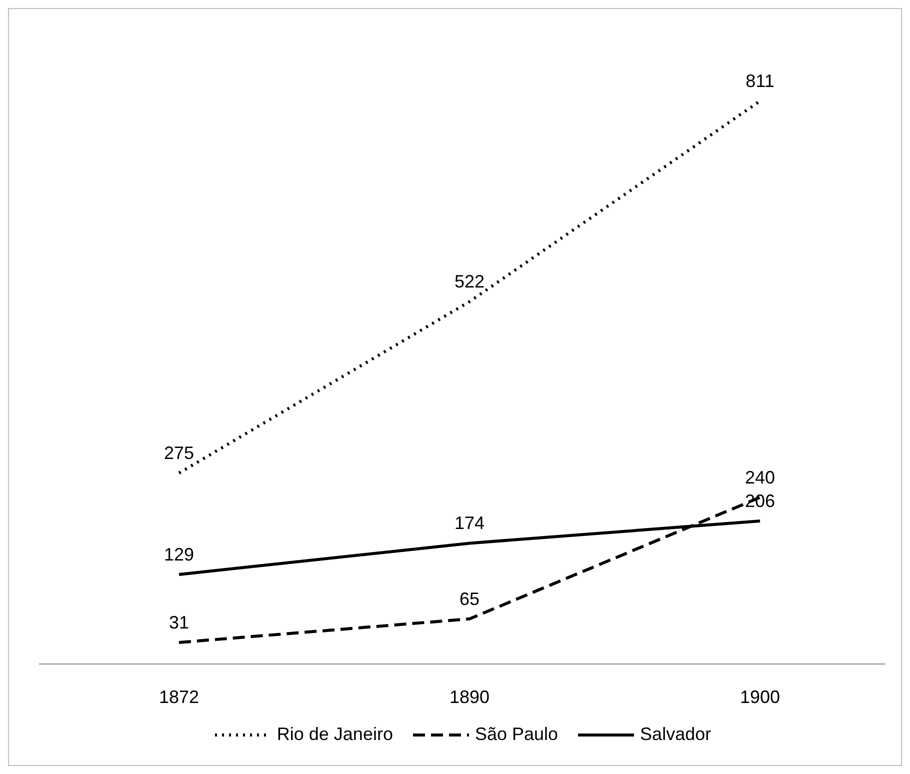  I want to click on data-label: 275, so click(179, 453).